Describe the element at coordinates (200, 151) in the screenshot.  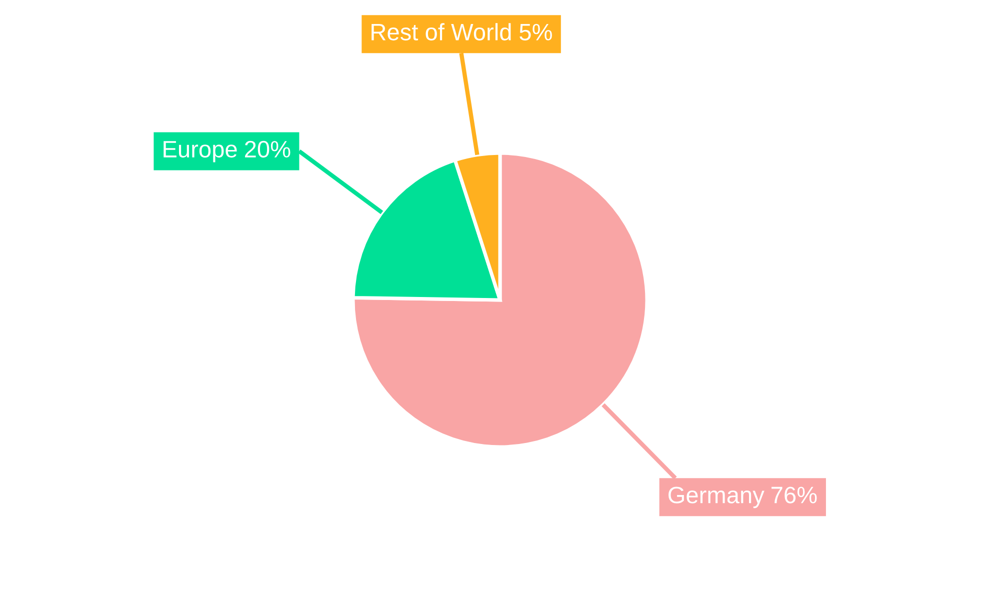
I see `slice-label: Europe` at that location.